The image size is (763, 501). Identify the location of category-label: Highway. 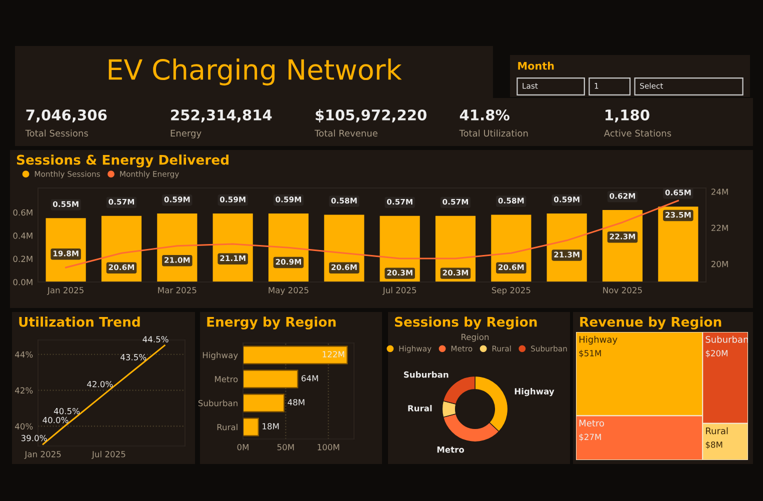
(598, 340).